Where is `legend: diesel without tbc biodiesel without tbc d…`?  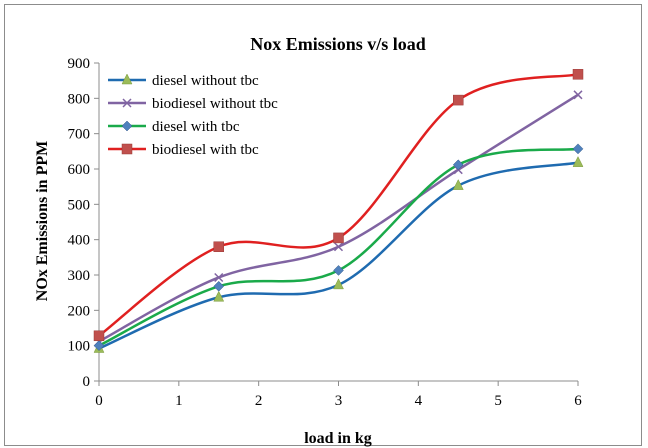
legend: diesel without tbc biodiesel without tbc d… is located at coordinates (193, 115).